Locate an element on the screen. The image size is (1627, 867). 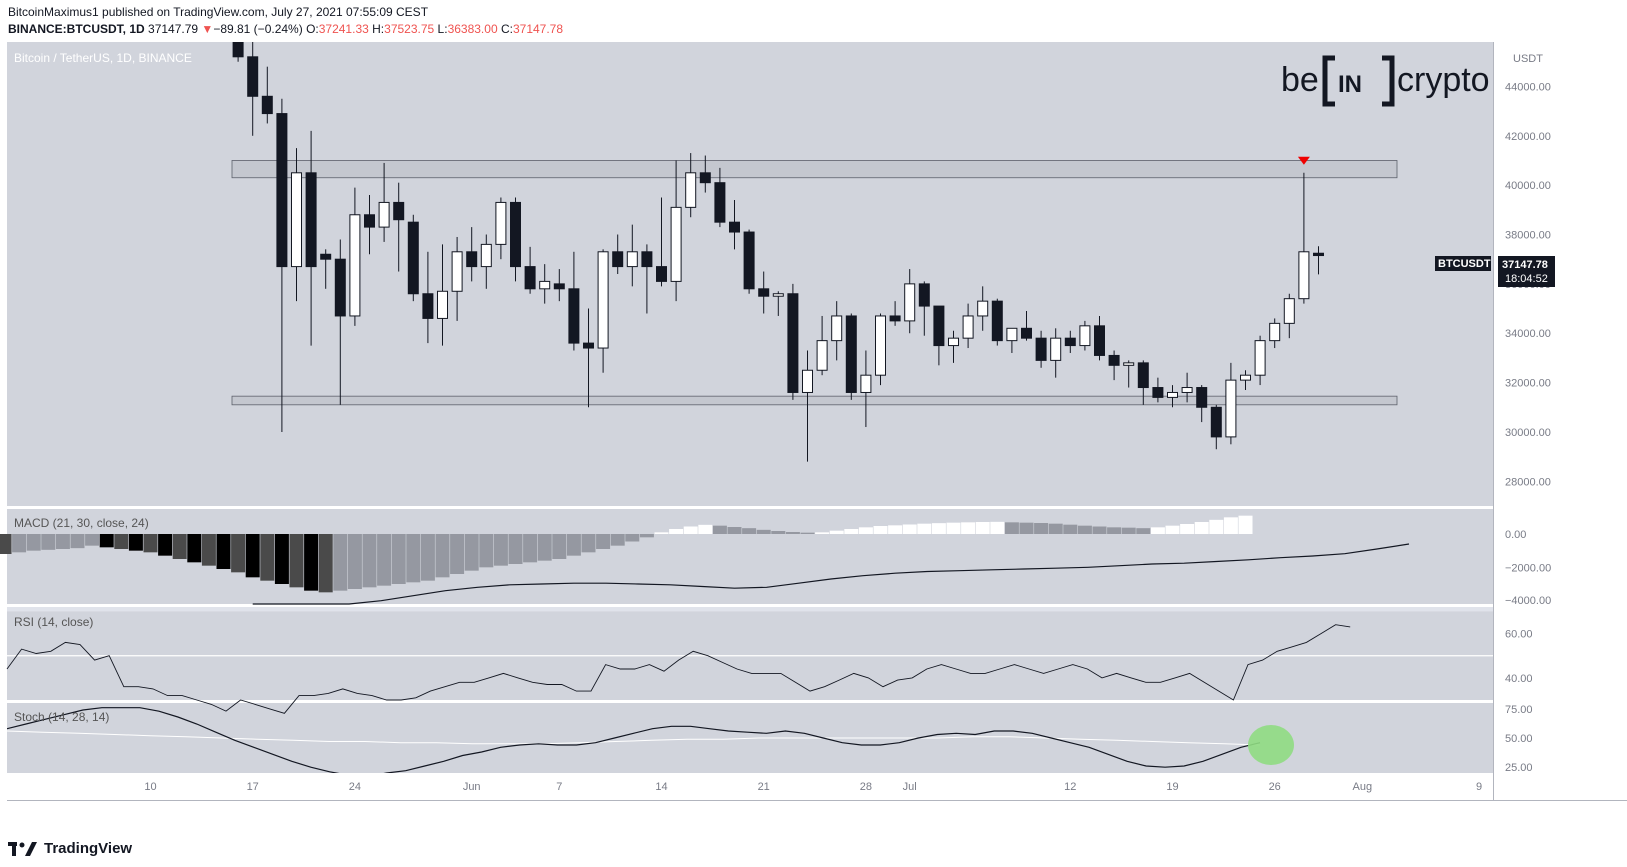
price-tick-label: 42000.00 is located at coordinates (1528, 137).